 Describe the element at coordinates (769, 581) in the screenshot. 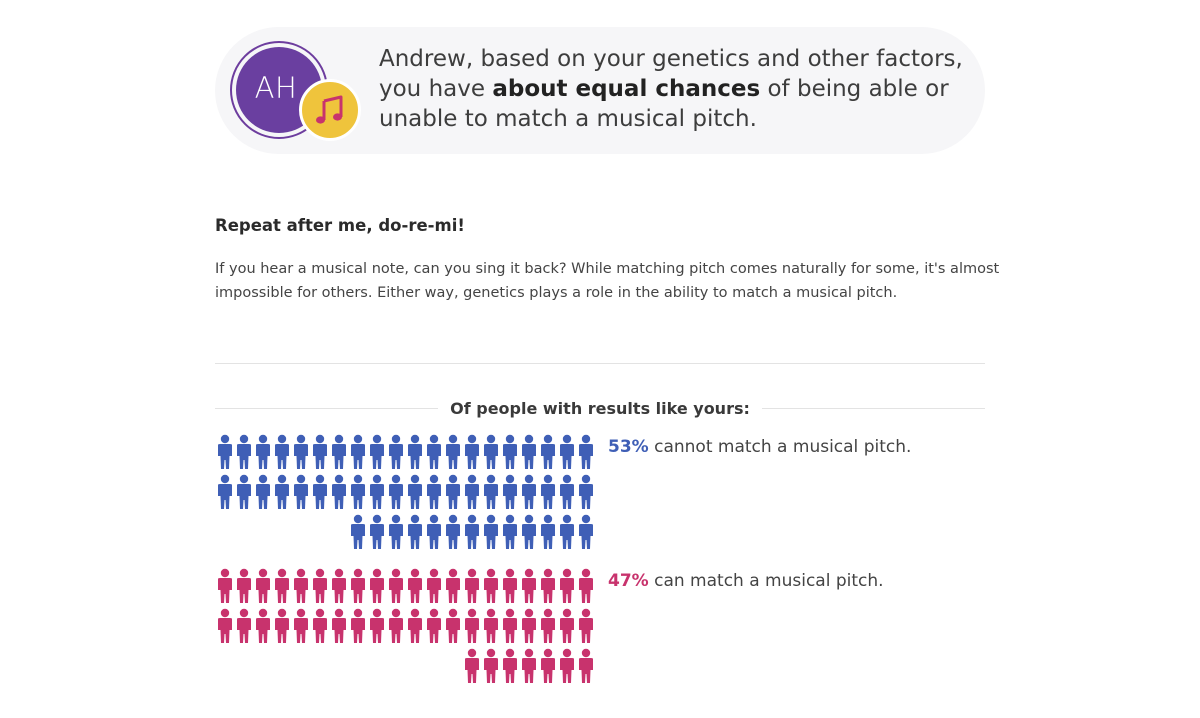

I see `label-can-match: can match a musical pitch.` at that location.